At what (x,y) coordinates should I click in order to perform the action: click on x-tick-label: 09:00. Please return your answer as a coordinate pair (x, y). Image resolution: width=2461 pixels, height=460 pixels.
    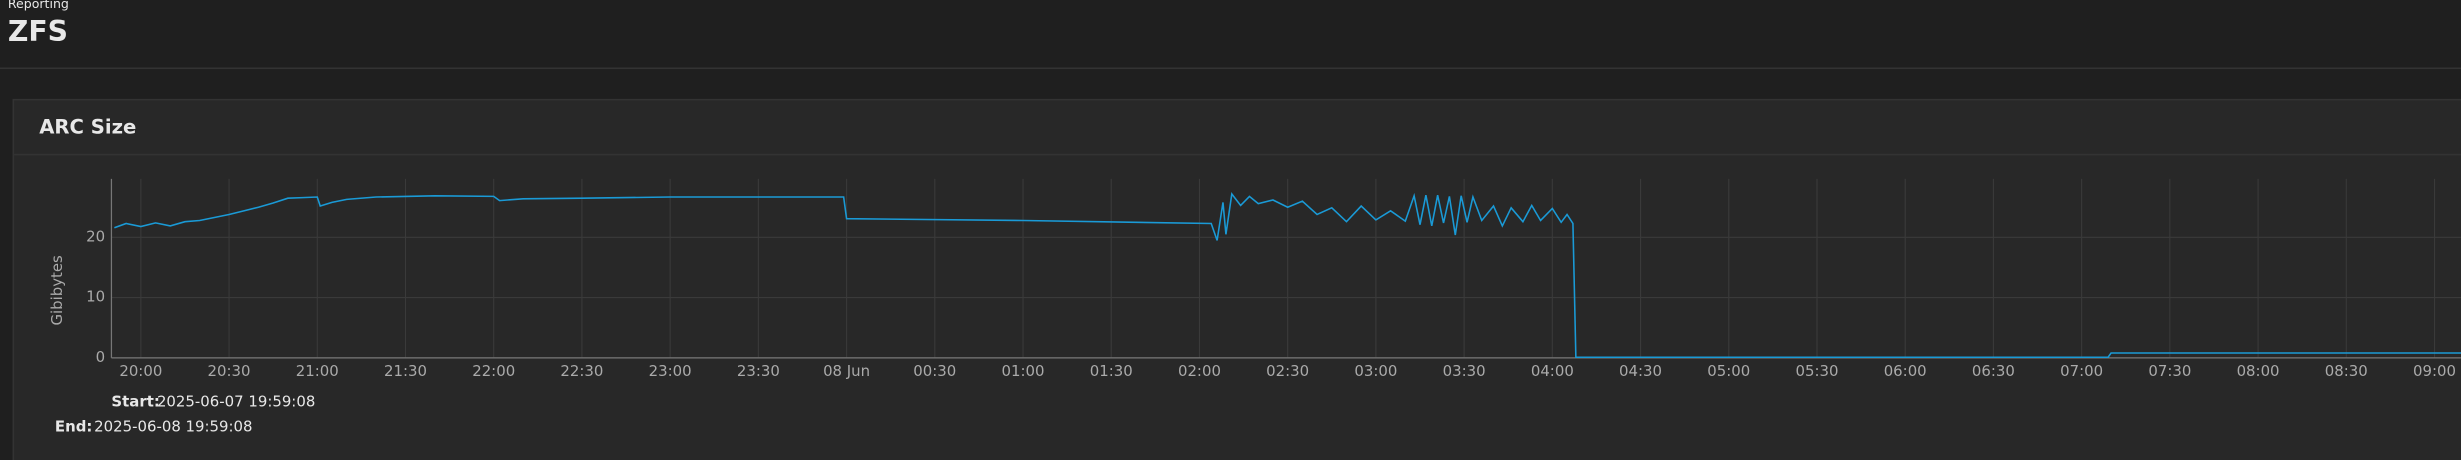
    Looking at the image, I should click on (2434, 371).